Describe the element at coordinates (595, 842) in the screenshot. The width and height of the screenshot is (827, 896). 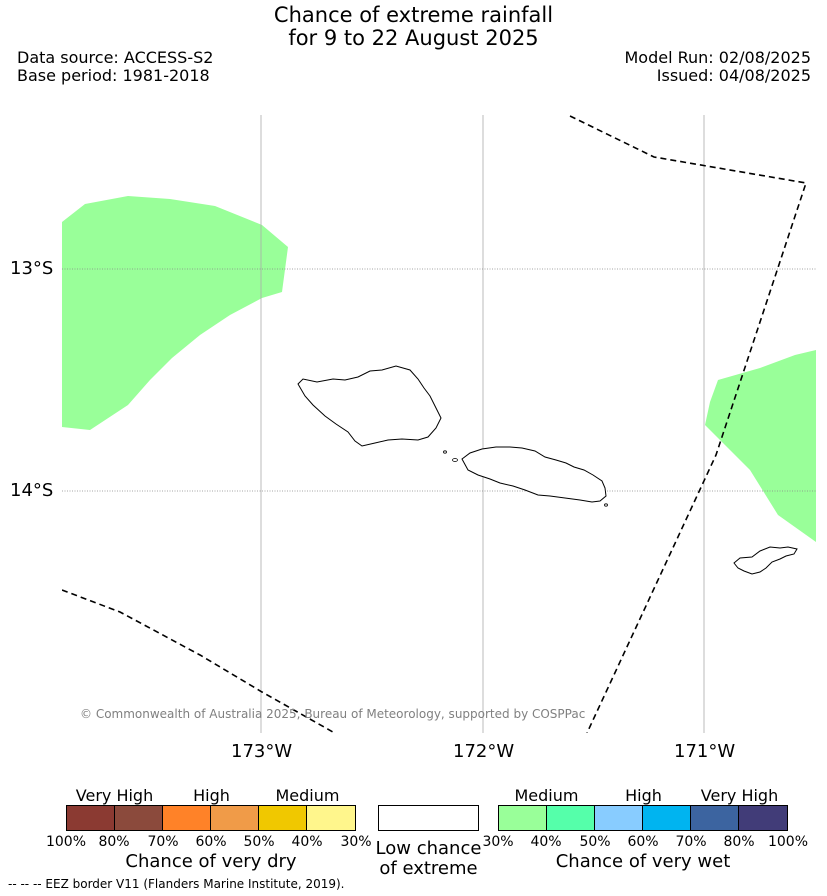
I see `wet-tick-50: 50%` at that location.